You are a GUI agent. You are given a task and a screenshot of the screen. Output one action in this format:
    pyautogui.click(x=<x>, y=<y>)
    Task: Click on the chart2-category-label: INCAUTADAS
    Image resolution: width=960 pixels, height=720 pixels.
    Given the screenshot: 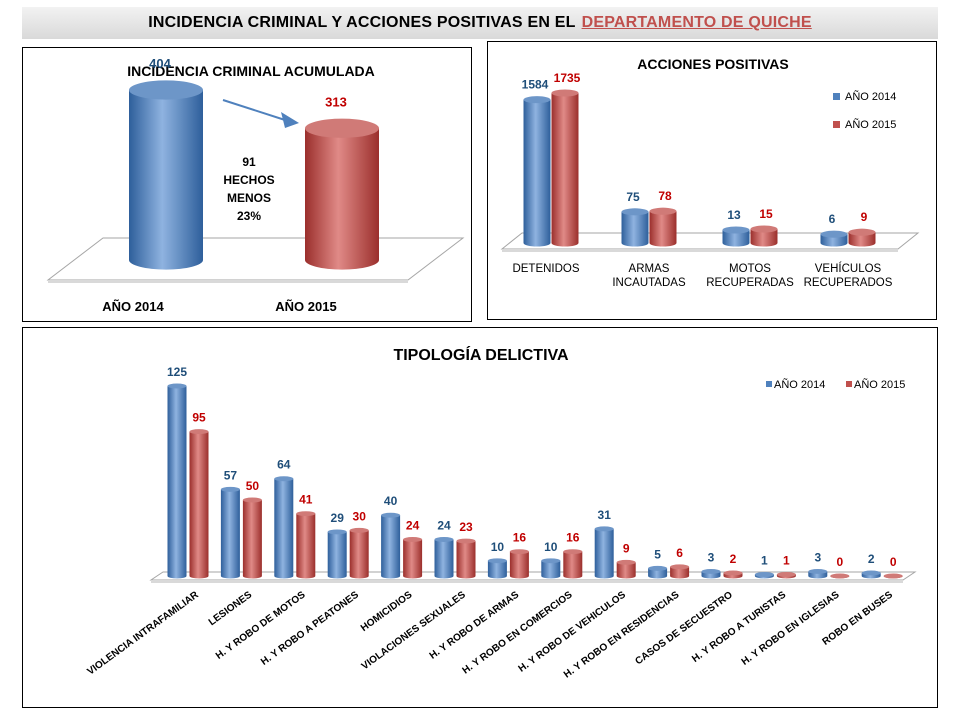 What is the action you would take?
    pyautogui.click(x=649, y=283)
    